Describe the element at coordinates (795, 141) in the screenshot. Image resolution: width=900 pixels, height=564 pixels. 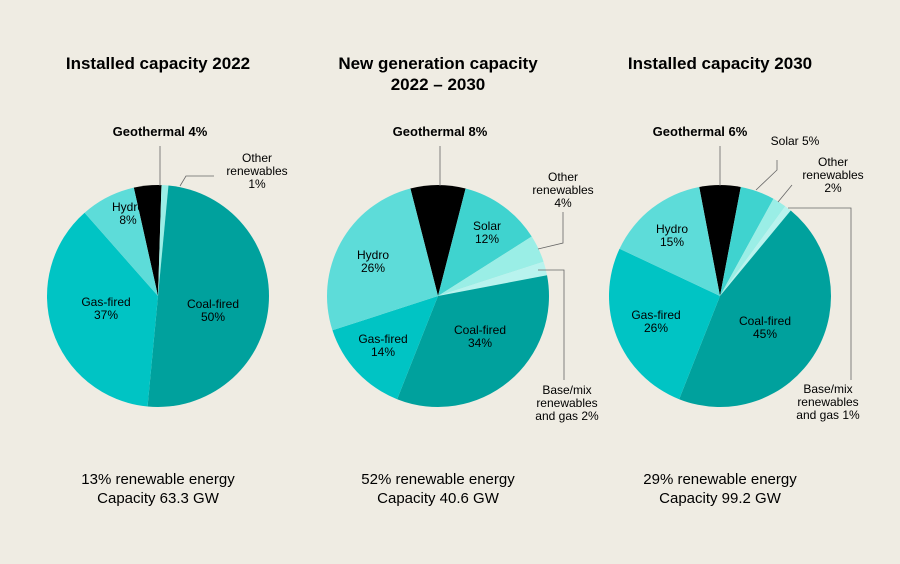
I see `slice-label: Solar 5%` at that location.